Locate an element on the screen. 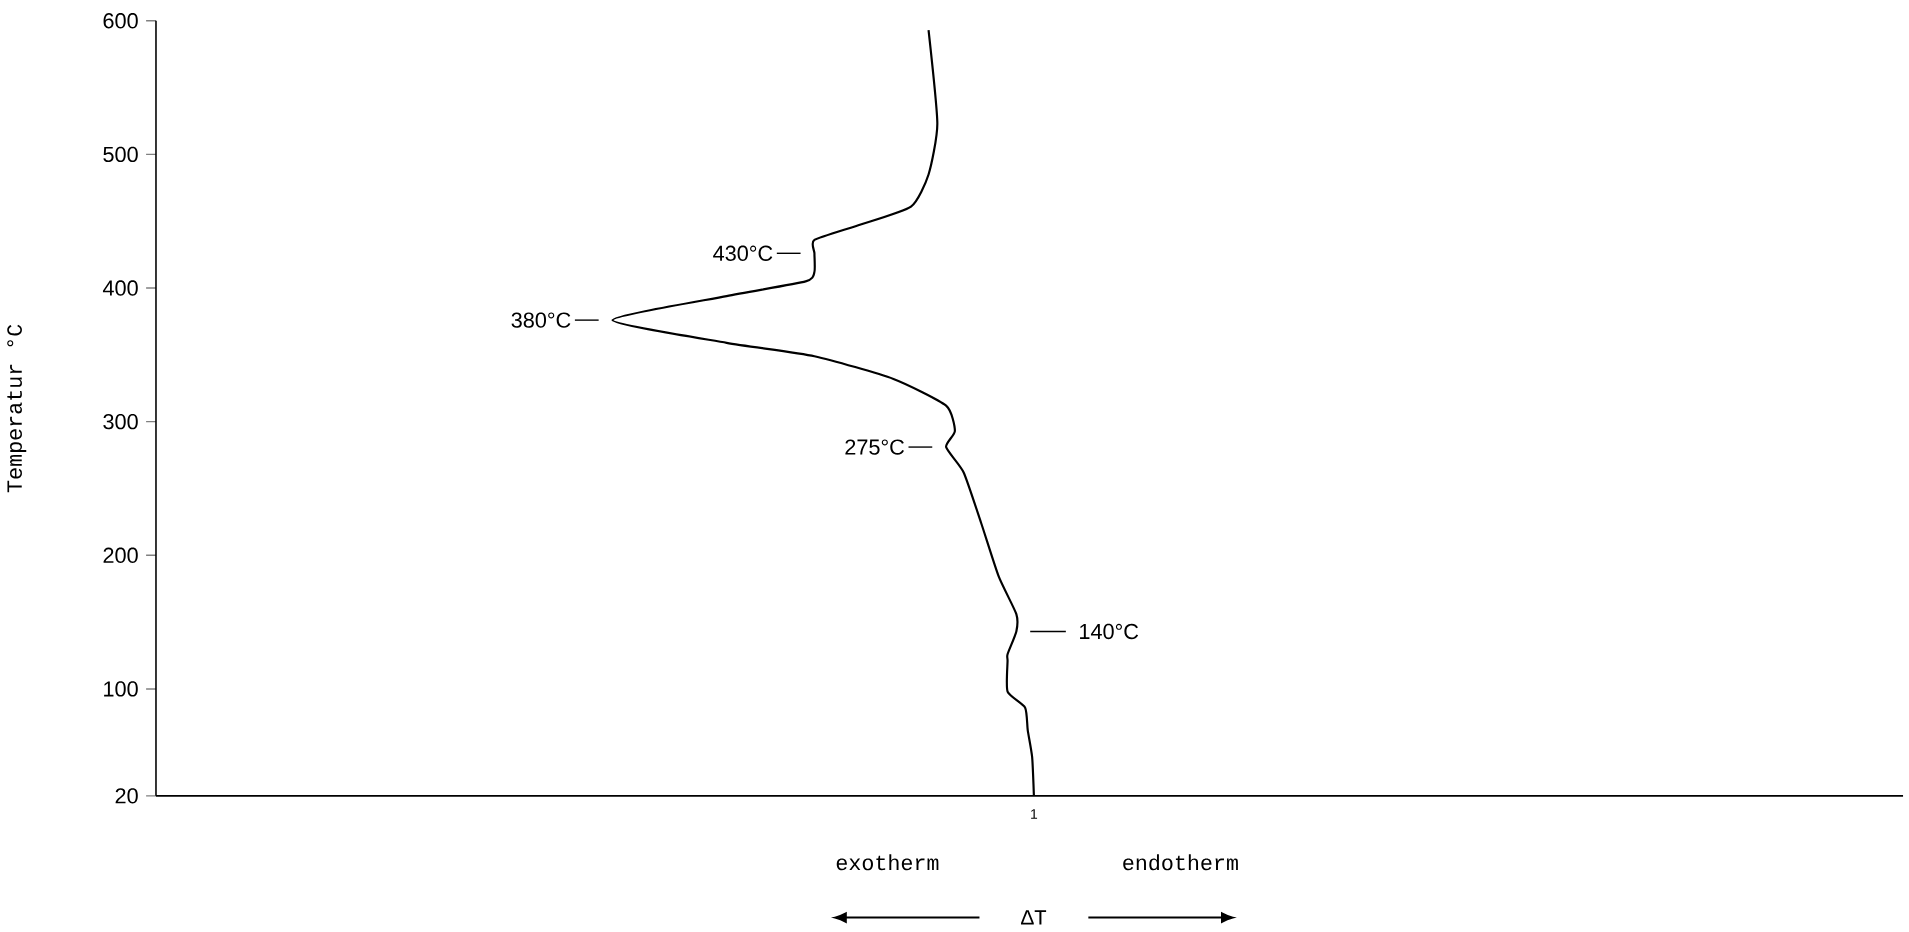 The height and width of the screenshot is (932, 1909). y-axis-title: Temperatur °C is located at coordinates (17, 408).